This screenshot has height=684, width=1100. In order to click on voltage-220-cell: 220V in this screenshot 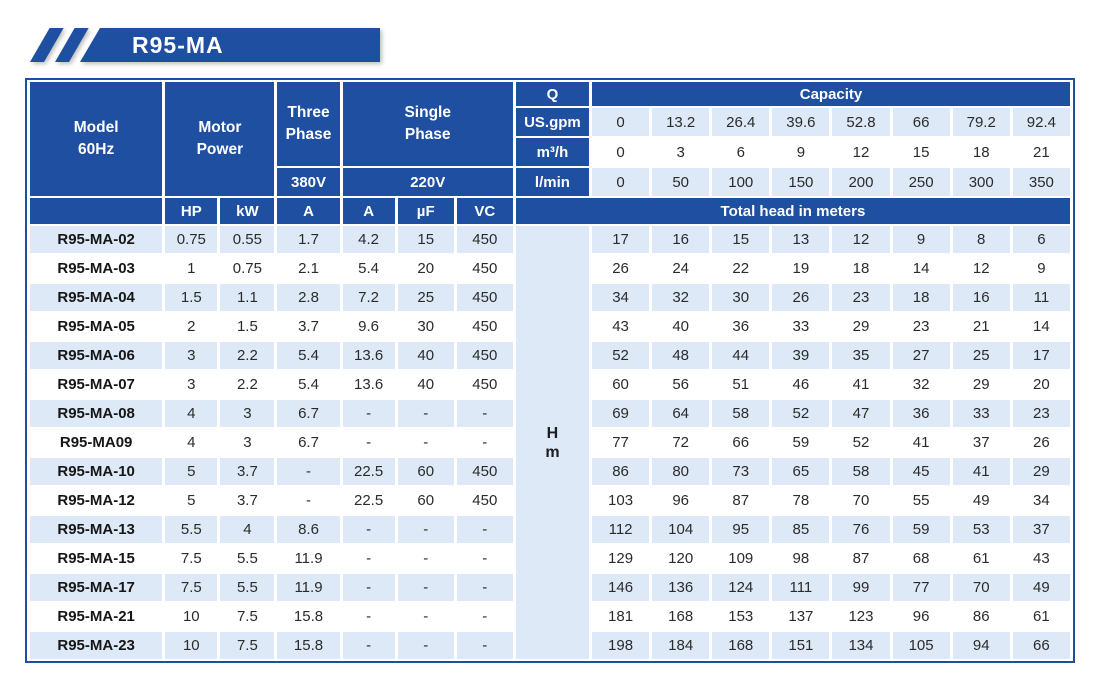, I will do `click(427, 182)`.